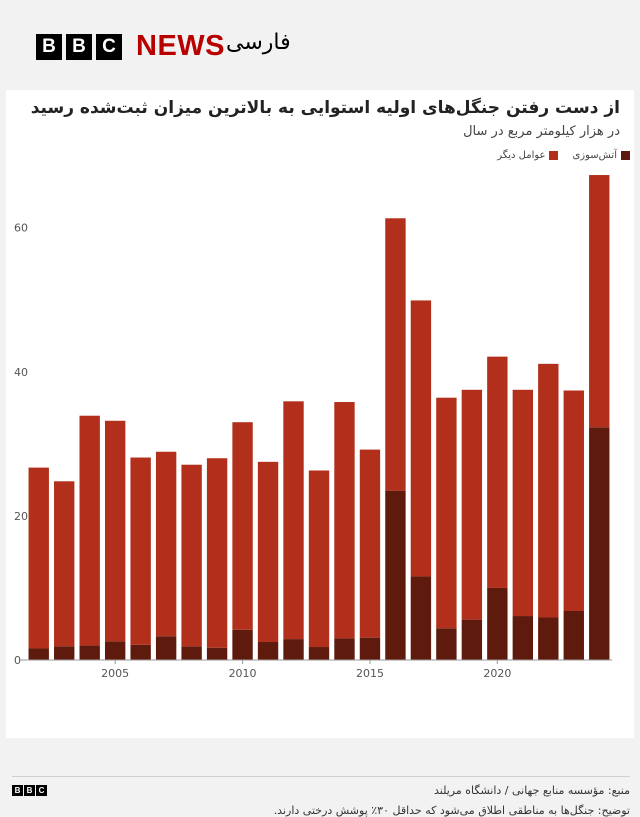 The image size is (640, 817). I want to click on footer-divider, so click(321, 776).